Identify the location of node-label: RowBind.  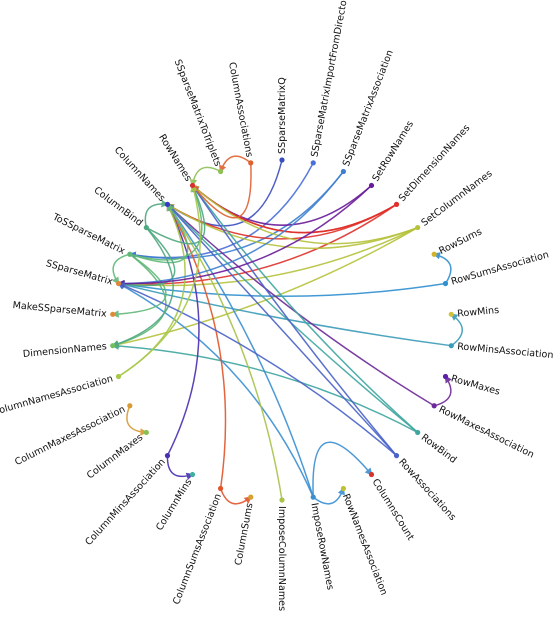
(439, 449).